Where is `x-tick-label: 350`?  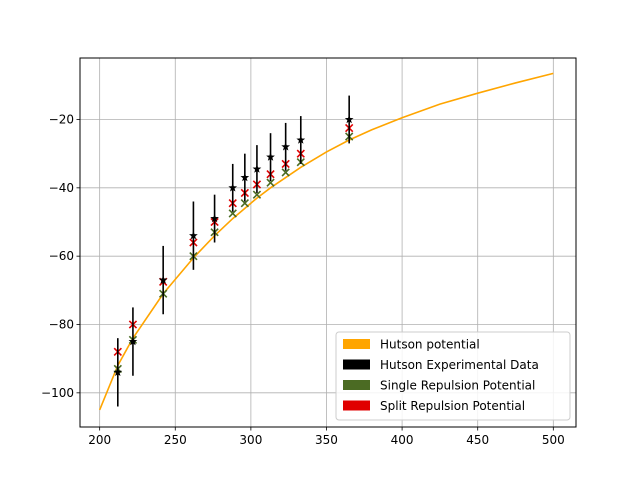 x-tick-label: 350 is located at coordinates (326, 440).